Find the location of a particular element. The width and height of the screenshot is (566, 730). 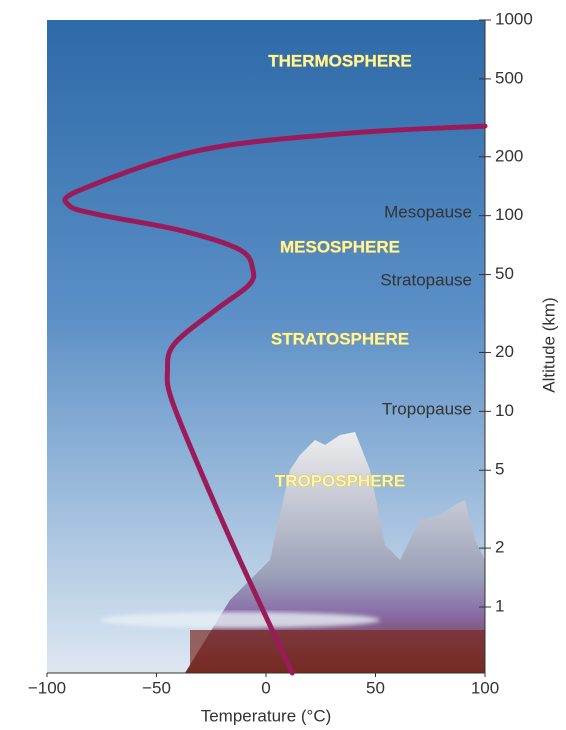

layer-label: TROPOSPHERE is located at coordinates (340, 480).